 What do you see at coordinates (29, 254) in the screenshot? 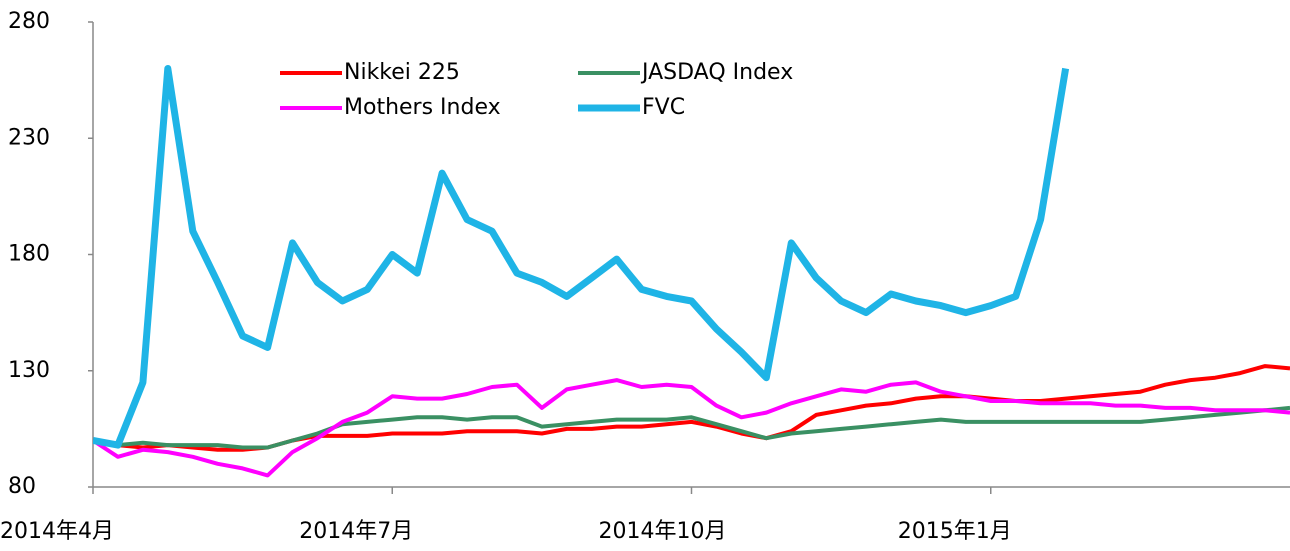
I see `y-tick-label: 180` at bounding box center [29, 254].